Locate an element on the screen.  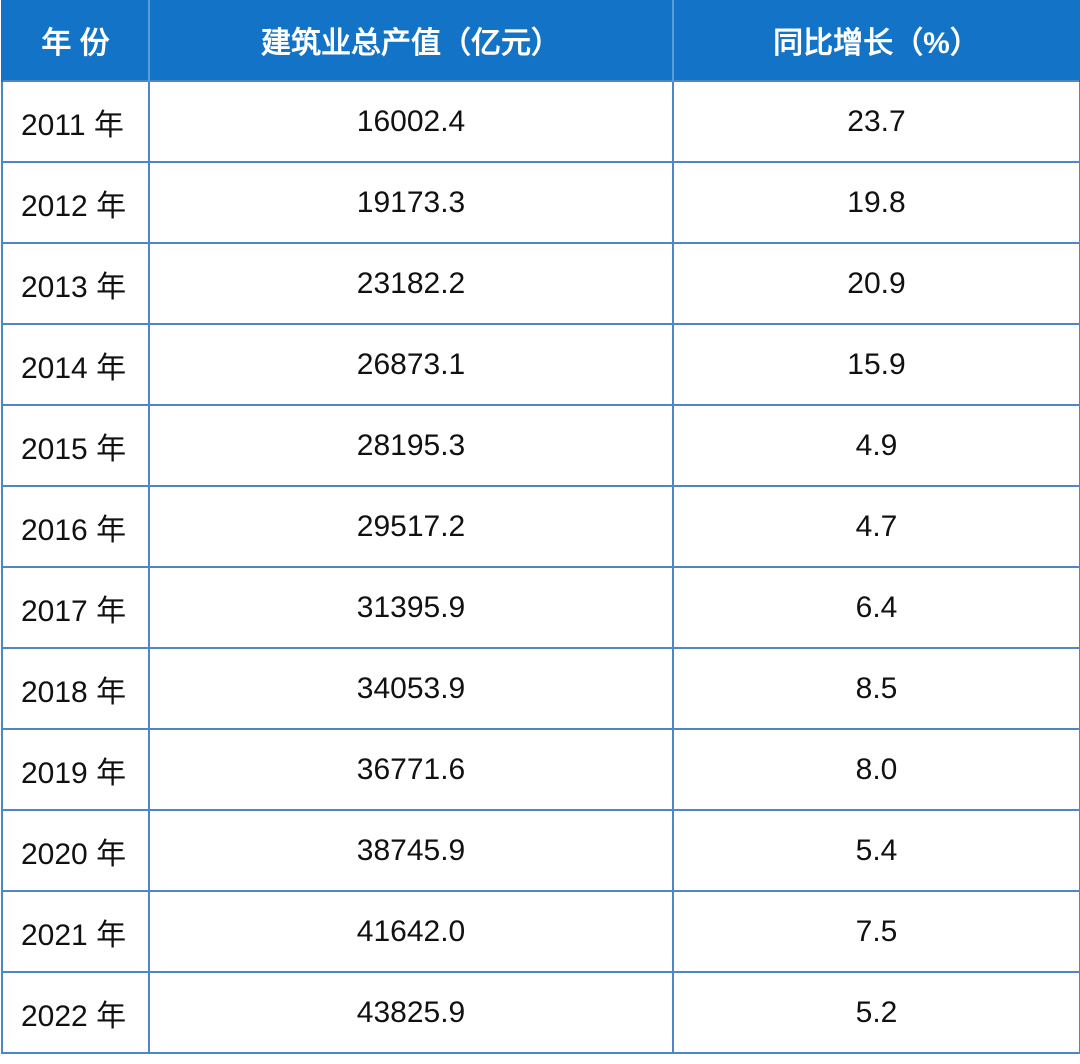
year-cell: 2018 年 is located at coordinates (75, 688).